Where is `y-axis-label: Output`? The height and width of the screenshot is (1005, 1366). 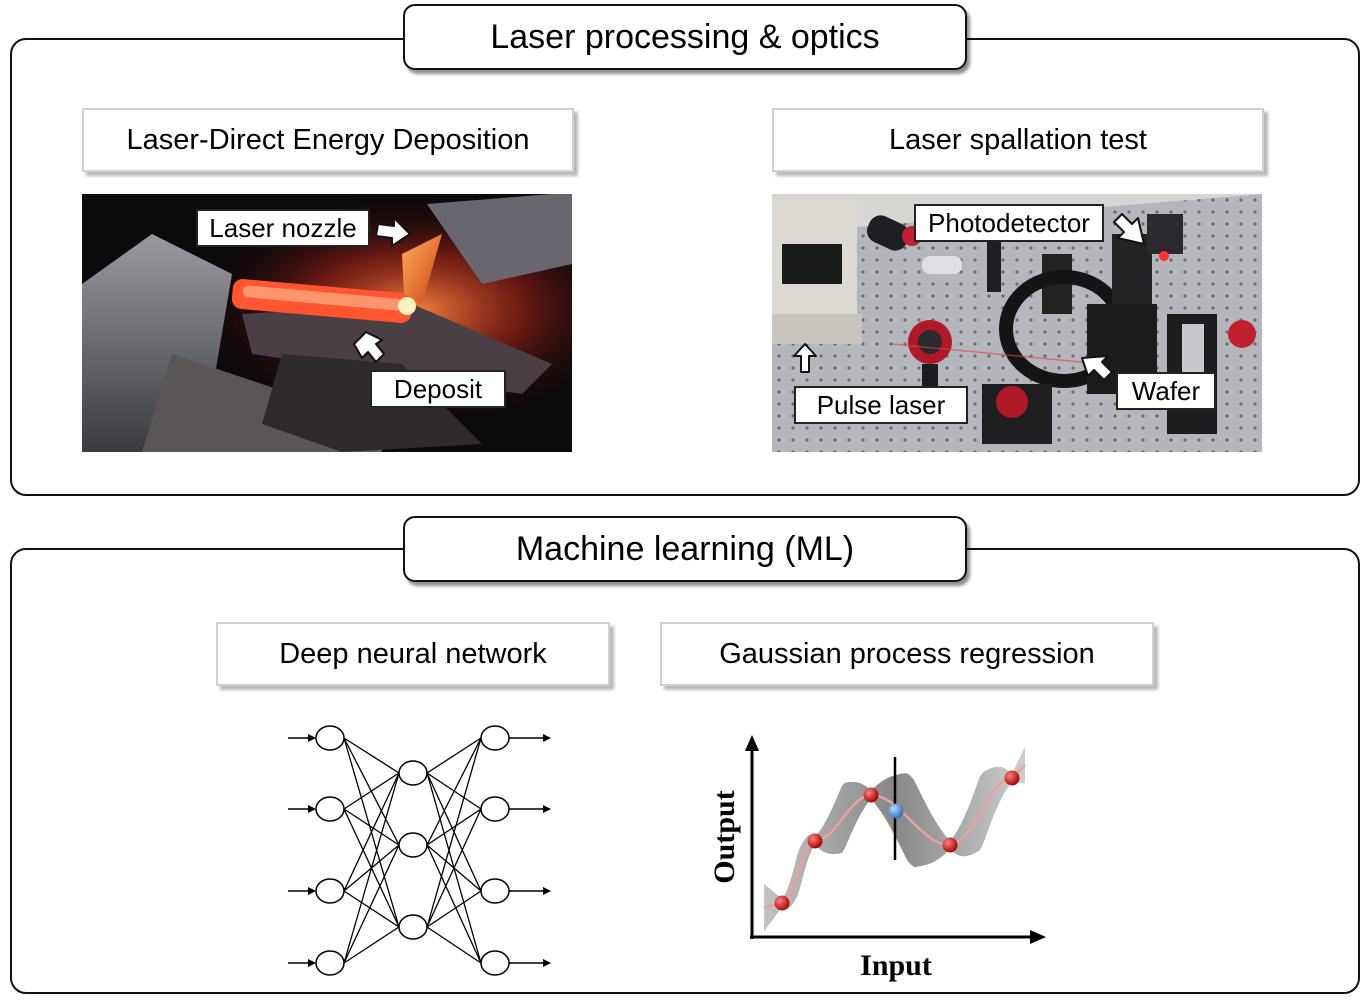 y-axis-label: Output is located at coordinates (724, 836).